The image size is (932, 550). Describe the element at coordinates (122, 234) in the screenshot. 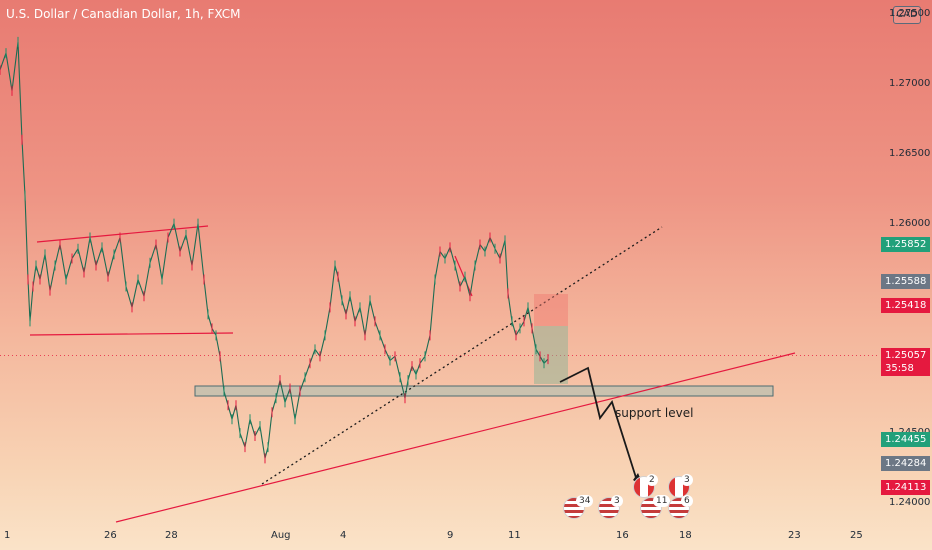

I see `channel-top-line` at that location.